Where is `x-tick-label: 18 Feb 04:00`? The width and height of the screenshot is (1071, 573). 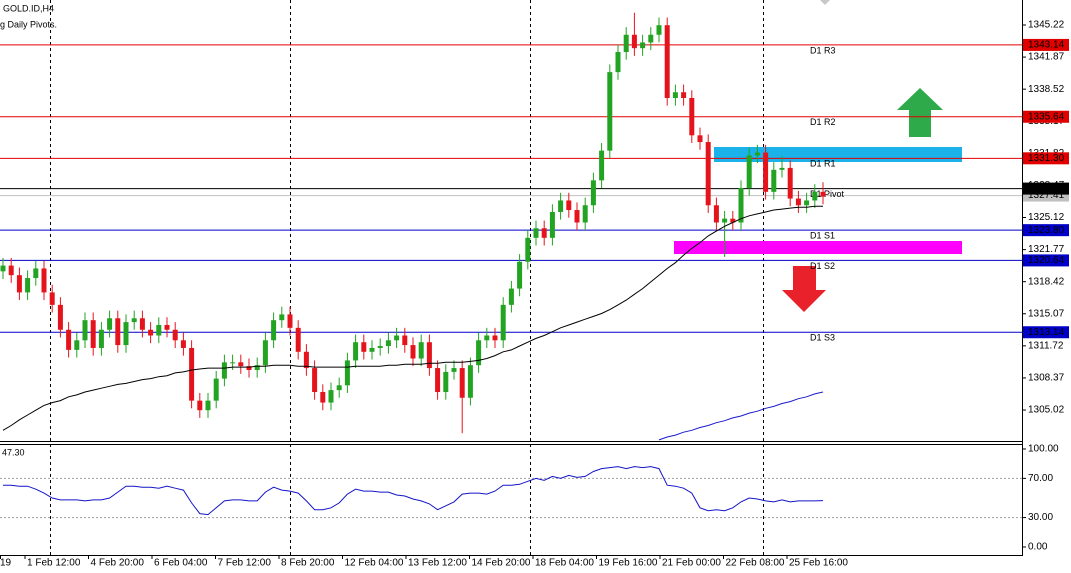
x-tick-label: 18 Feb 04:00 is located at coordinates (564, 563).